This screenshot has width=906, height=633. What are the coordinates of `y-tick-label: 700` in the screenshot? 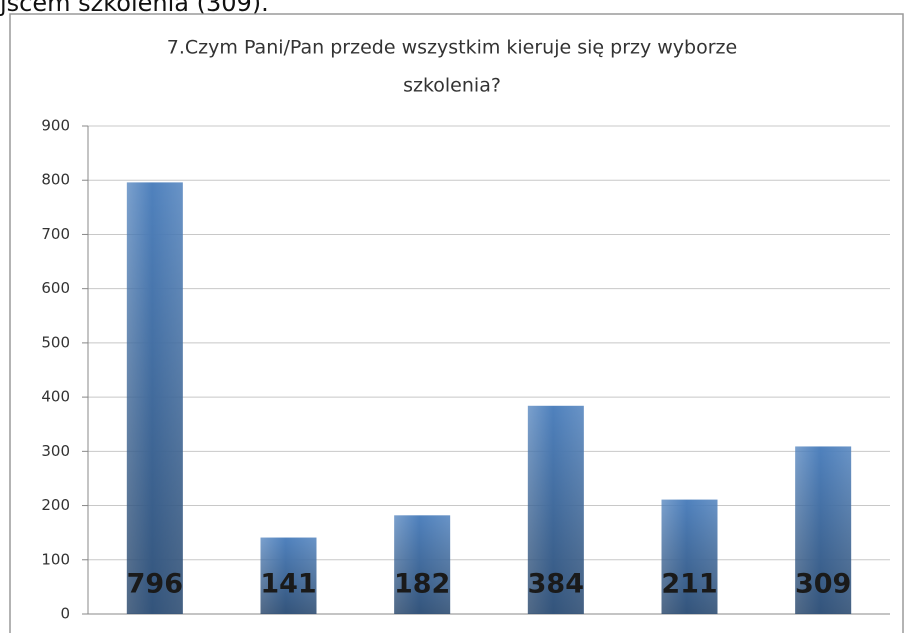 It's located at (55, 234).